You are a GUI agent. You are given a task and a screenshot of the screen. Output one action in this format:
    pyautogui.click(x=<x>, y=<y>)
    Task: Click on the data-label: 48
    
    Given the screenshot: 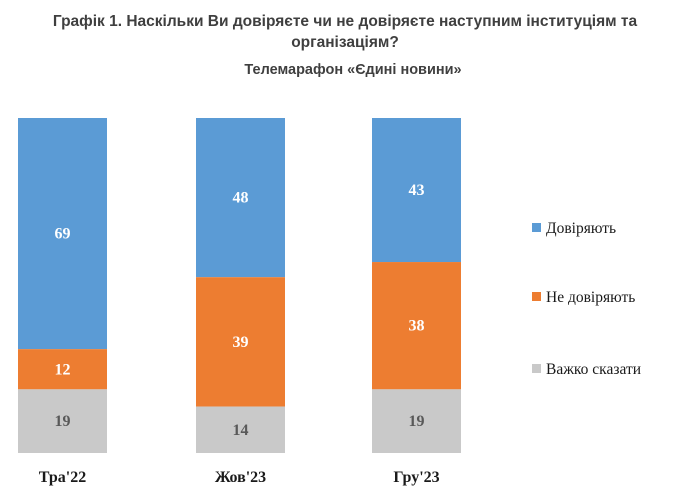 What is the action you would take?
    pyautogui.click(x=241, y=198)
    